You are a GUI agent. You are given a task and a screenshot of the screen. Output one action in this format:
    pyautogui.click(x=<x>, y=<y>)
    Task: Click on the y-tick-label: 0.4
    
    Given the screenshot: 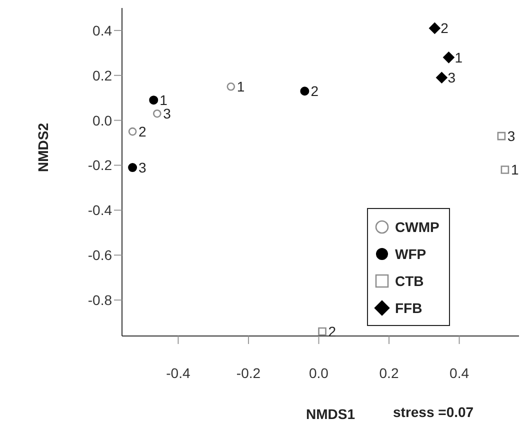 What is the action you would take?
    pyautogui.click(x=102, y=30)
    